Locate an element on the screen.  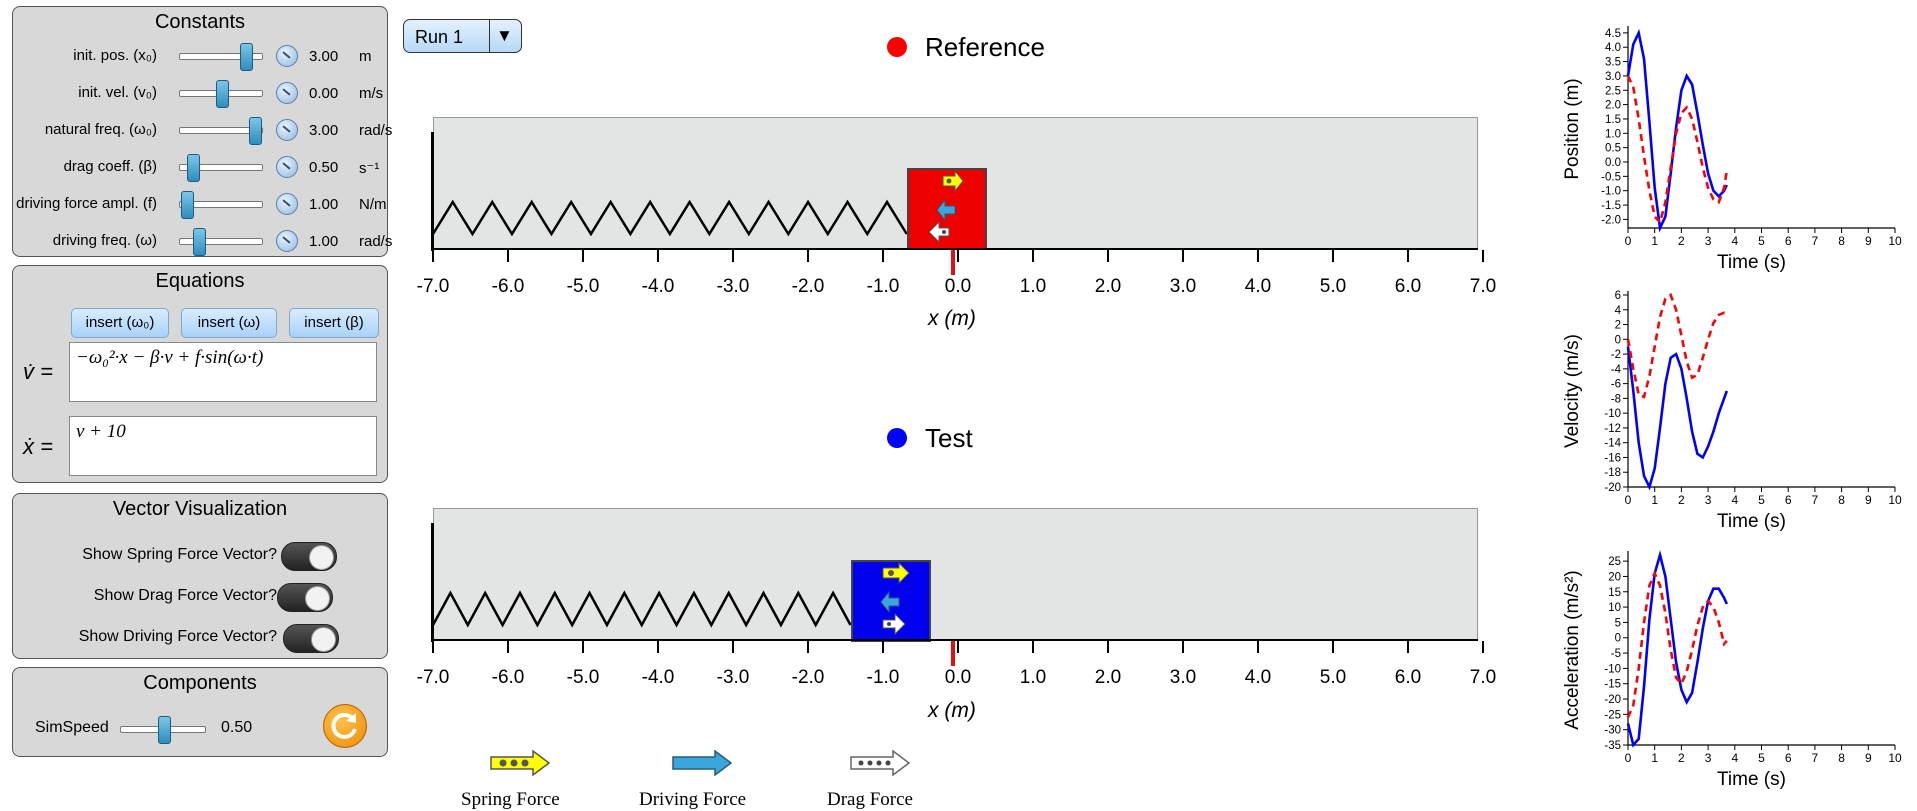
test-zero-marker is located at coordinates (953, 653).